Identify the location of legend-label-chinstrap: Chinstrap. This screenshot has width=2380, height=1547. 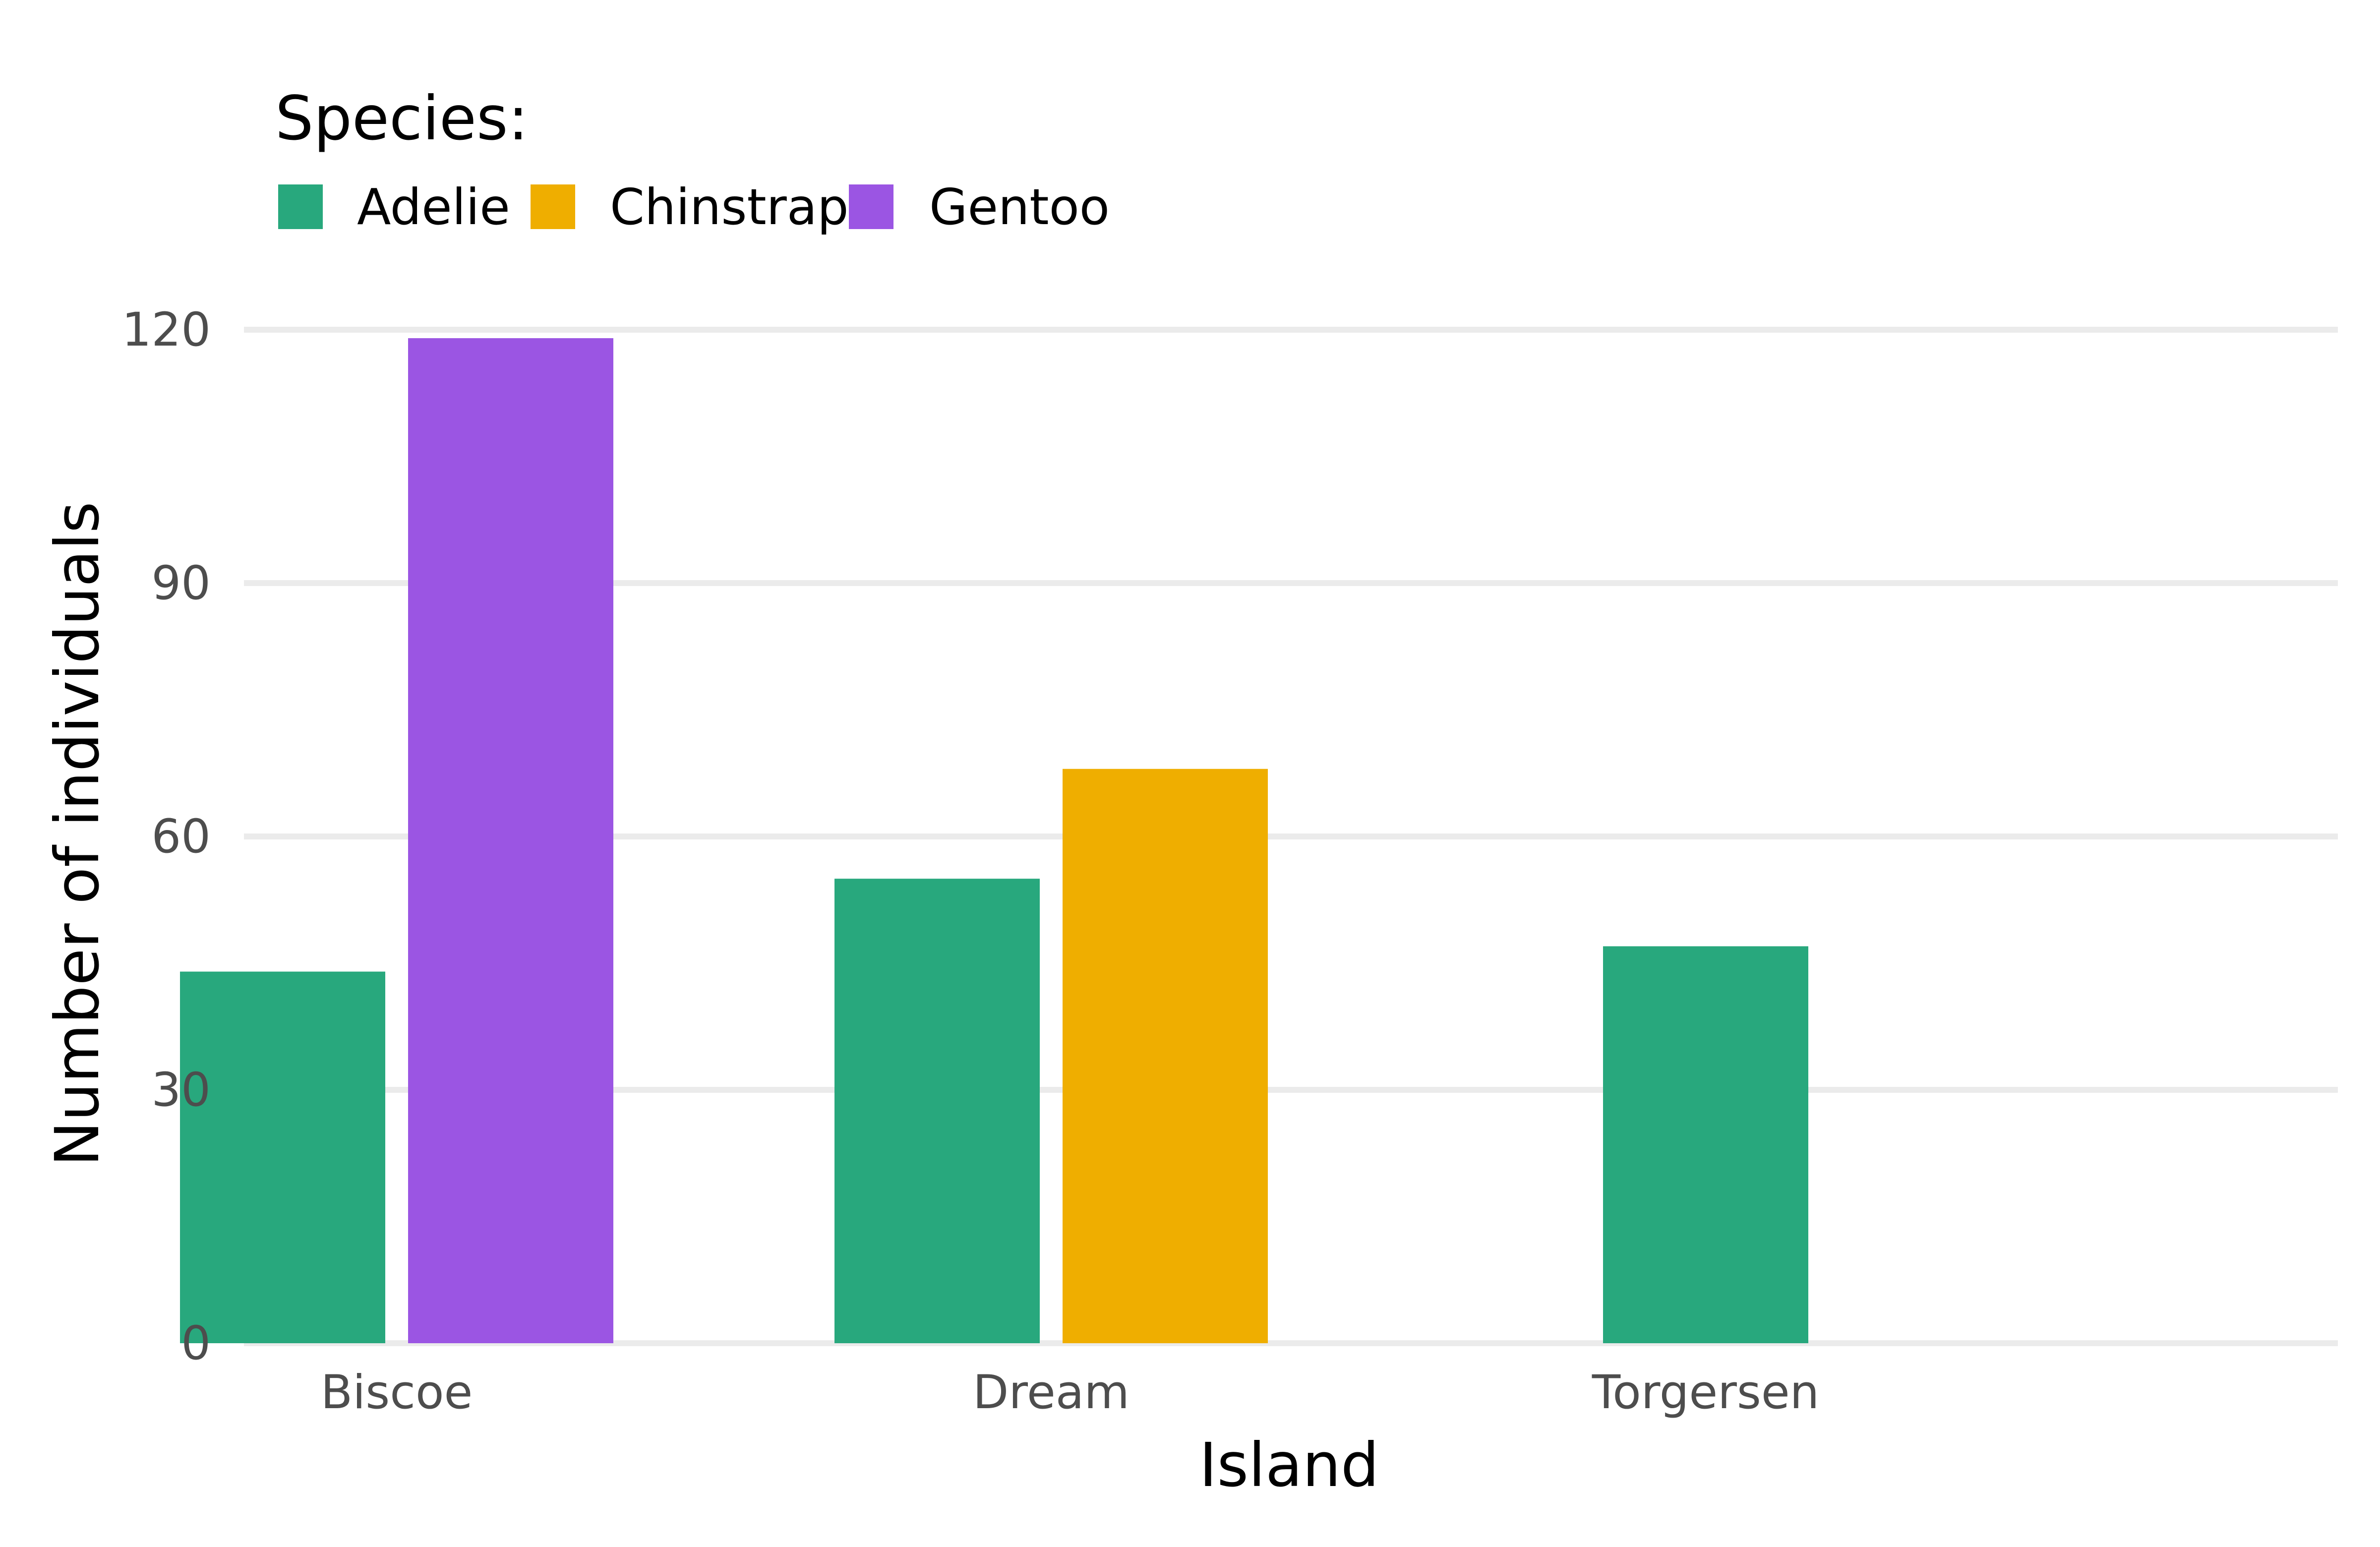
(729, 207).